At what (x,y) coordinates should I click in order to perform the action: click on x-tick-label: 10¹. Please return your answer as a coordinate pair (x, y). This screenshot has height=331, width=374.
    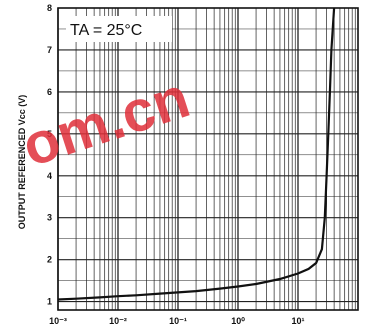
    Looking at the image, I should click on (297, 321).